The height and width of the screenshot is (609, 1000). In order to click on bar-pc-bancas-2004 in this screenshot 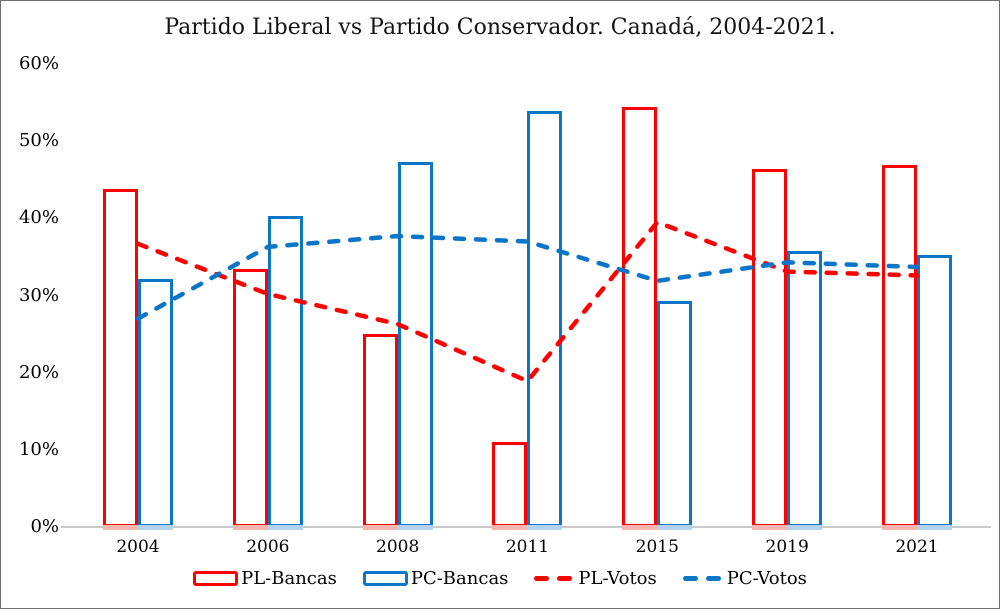, I will do `click(155, 403)`.